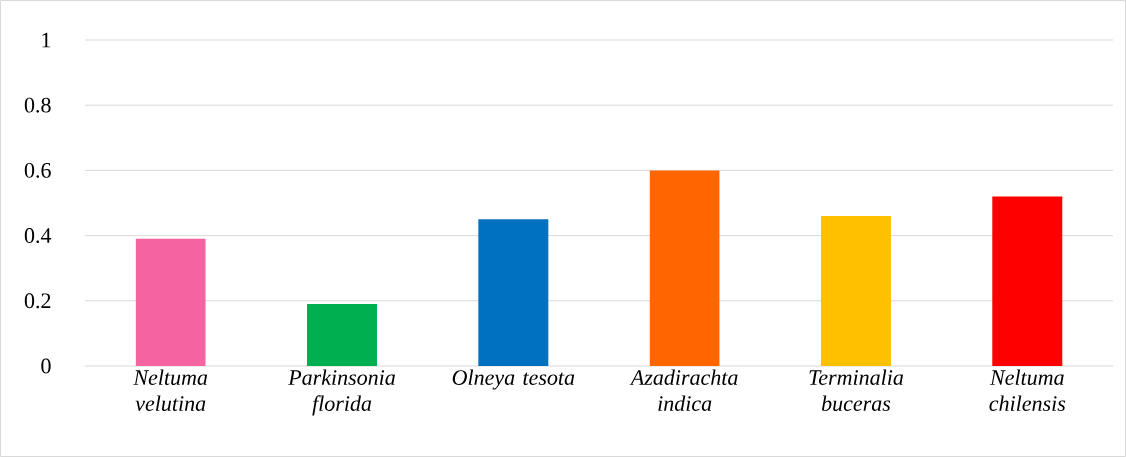 The height and width of the screenshot is (457, 1126). I want to click on x-tick-label: Neltuma chilensis, so click(1027, 390).